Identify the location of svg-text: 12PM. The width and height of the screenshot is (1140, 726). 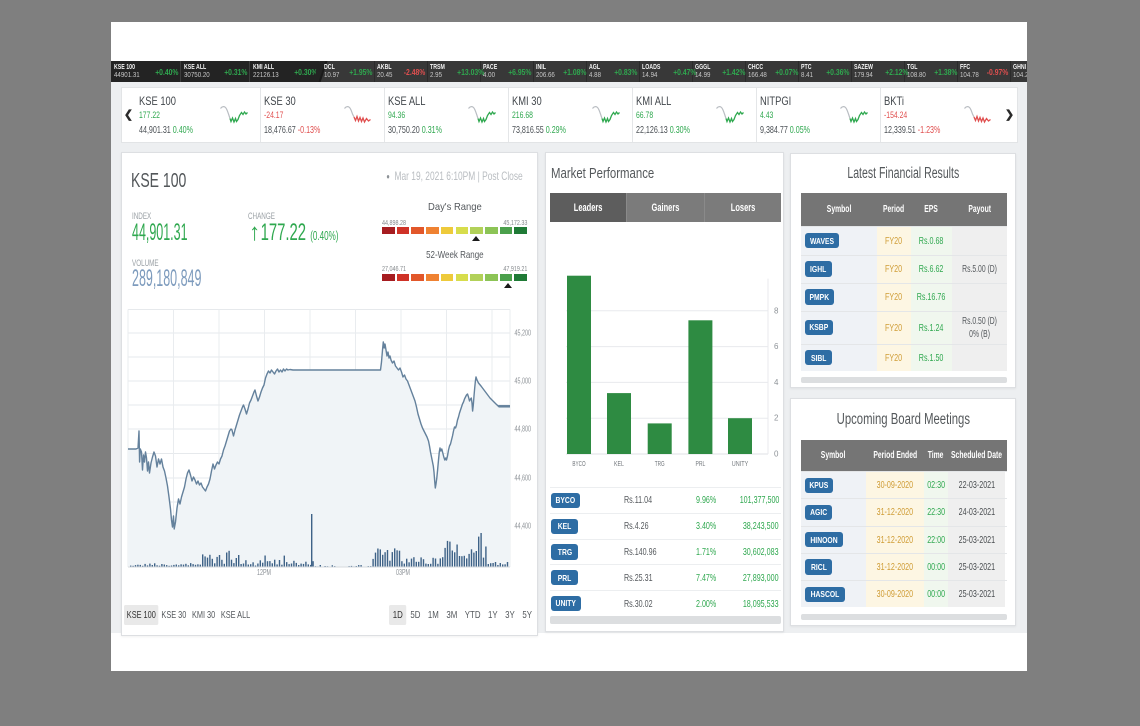
(264, 572).